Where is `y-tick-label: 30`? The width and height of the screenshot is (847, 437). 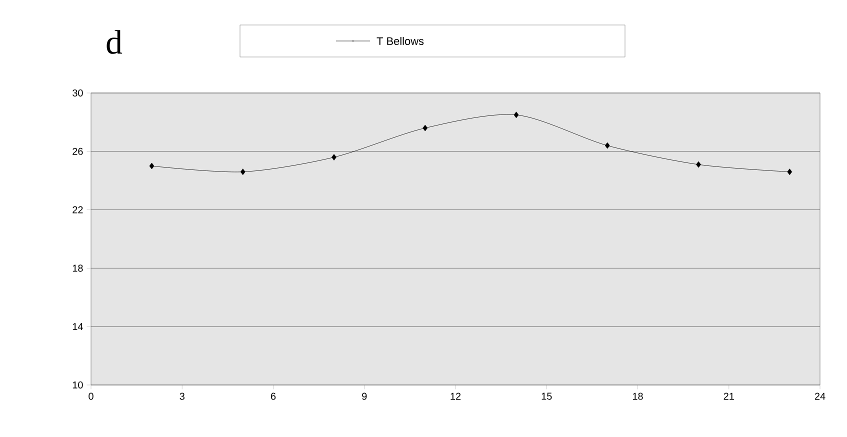
y-tick-label: 30 is located at coordinates (77, 93).